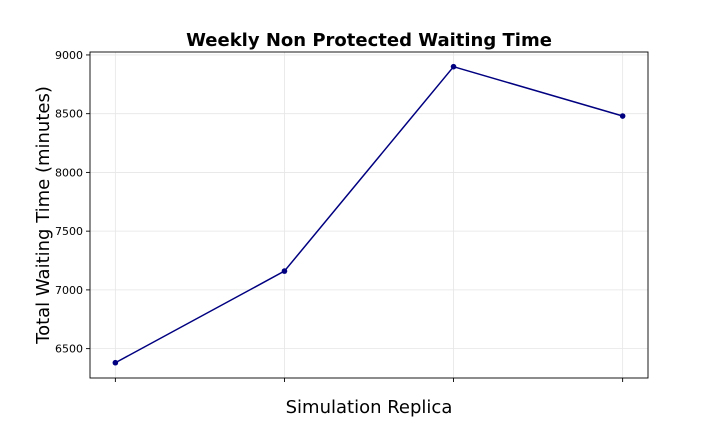  Describe the element at coordinates (69, 231) in the screenshot. I see `y-tick-label-2: 7500` at that location.